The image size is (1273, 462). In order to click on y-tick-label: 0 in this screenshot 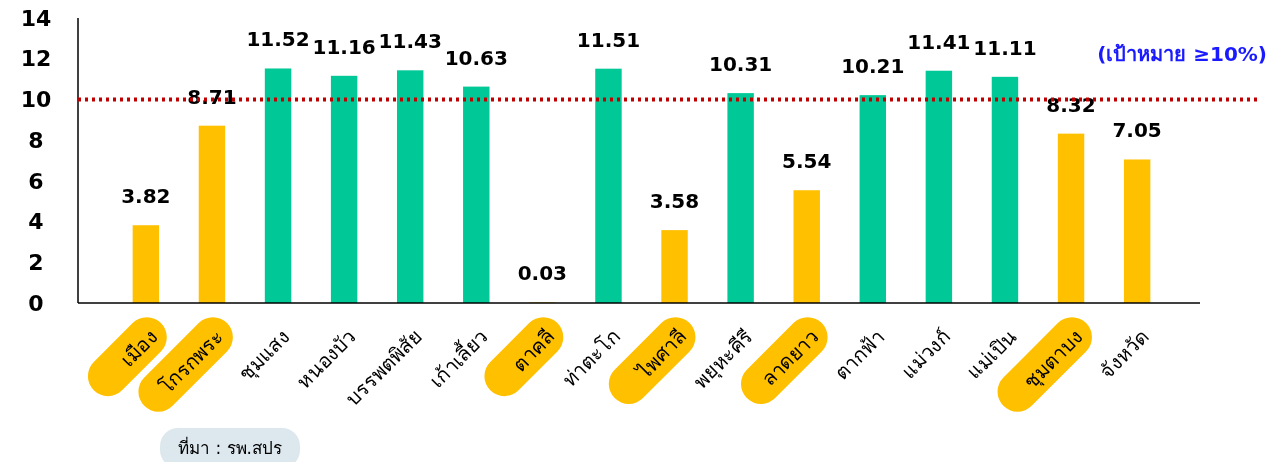, I will do `click(36, 303)`.